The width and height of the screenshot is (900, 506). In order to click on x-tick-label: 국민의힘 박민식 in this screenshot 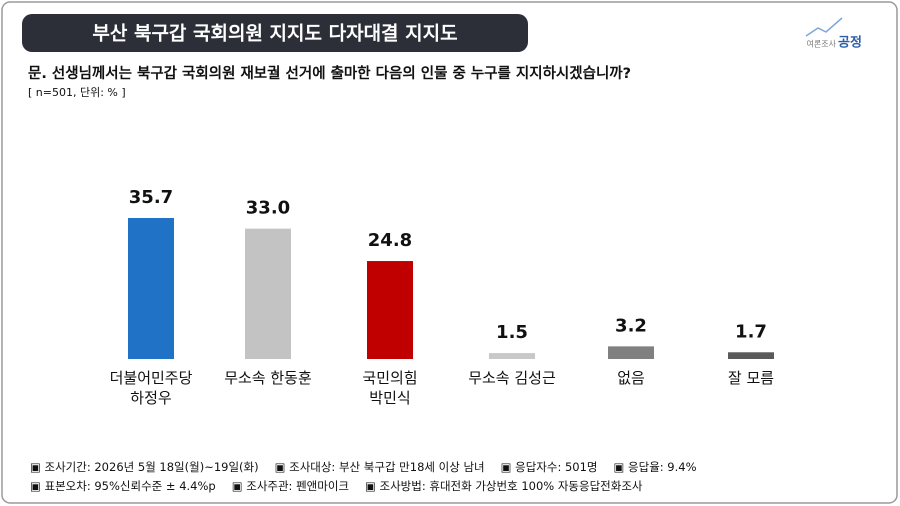, I will do `click(390, 388)`.